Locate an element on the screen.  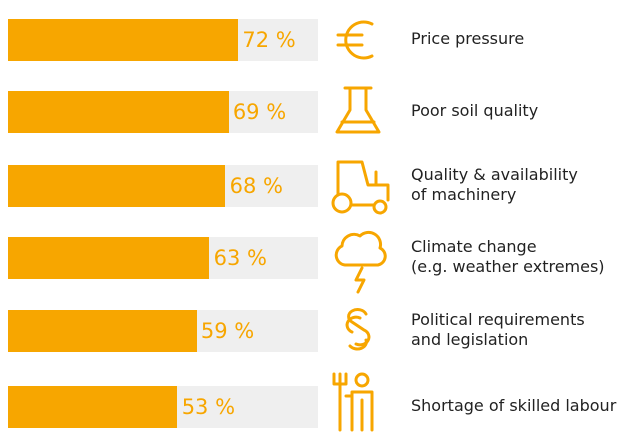
category-label: Shortage of skilled labour is located at coordinates (514, 405).